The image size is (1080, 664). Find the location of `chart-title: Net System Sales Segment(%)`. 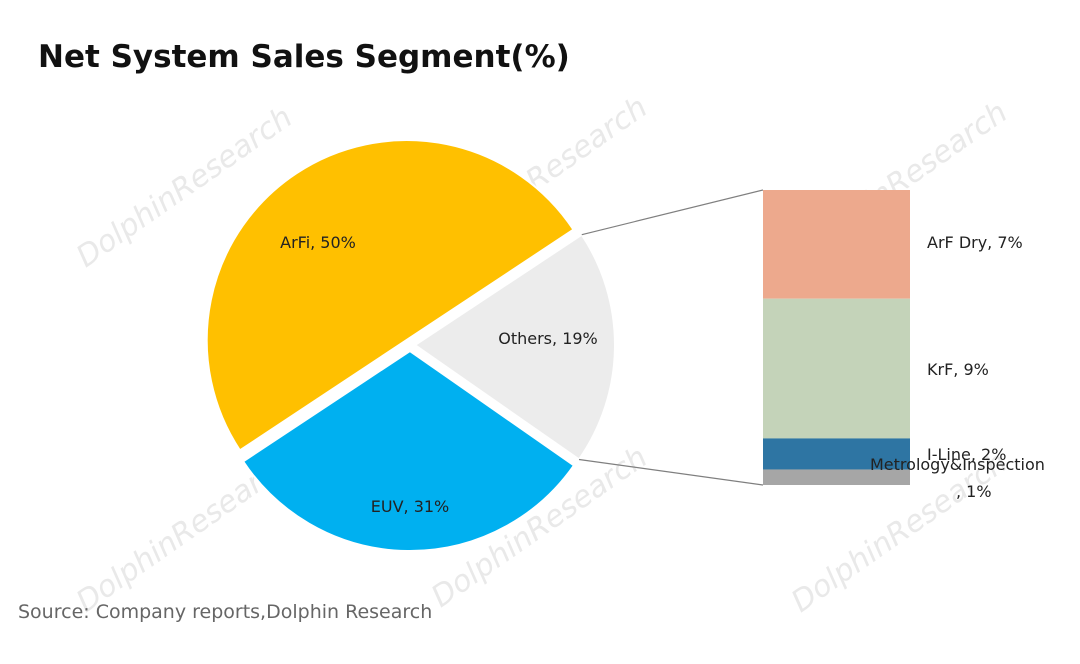

chart-title: Net System Sales Segment(%) is located at coordinates (304, 57).